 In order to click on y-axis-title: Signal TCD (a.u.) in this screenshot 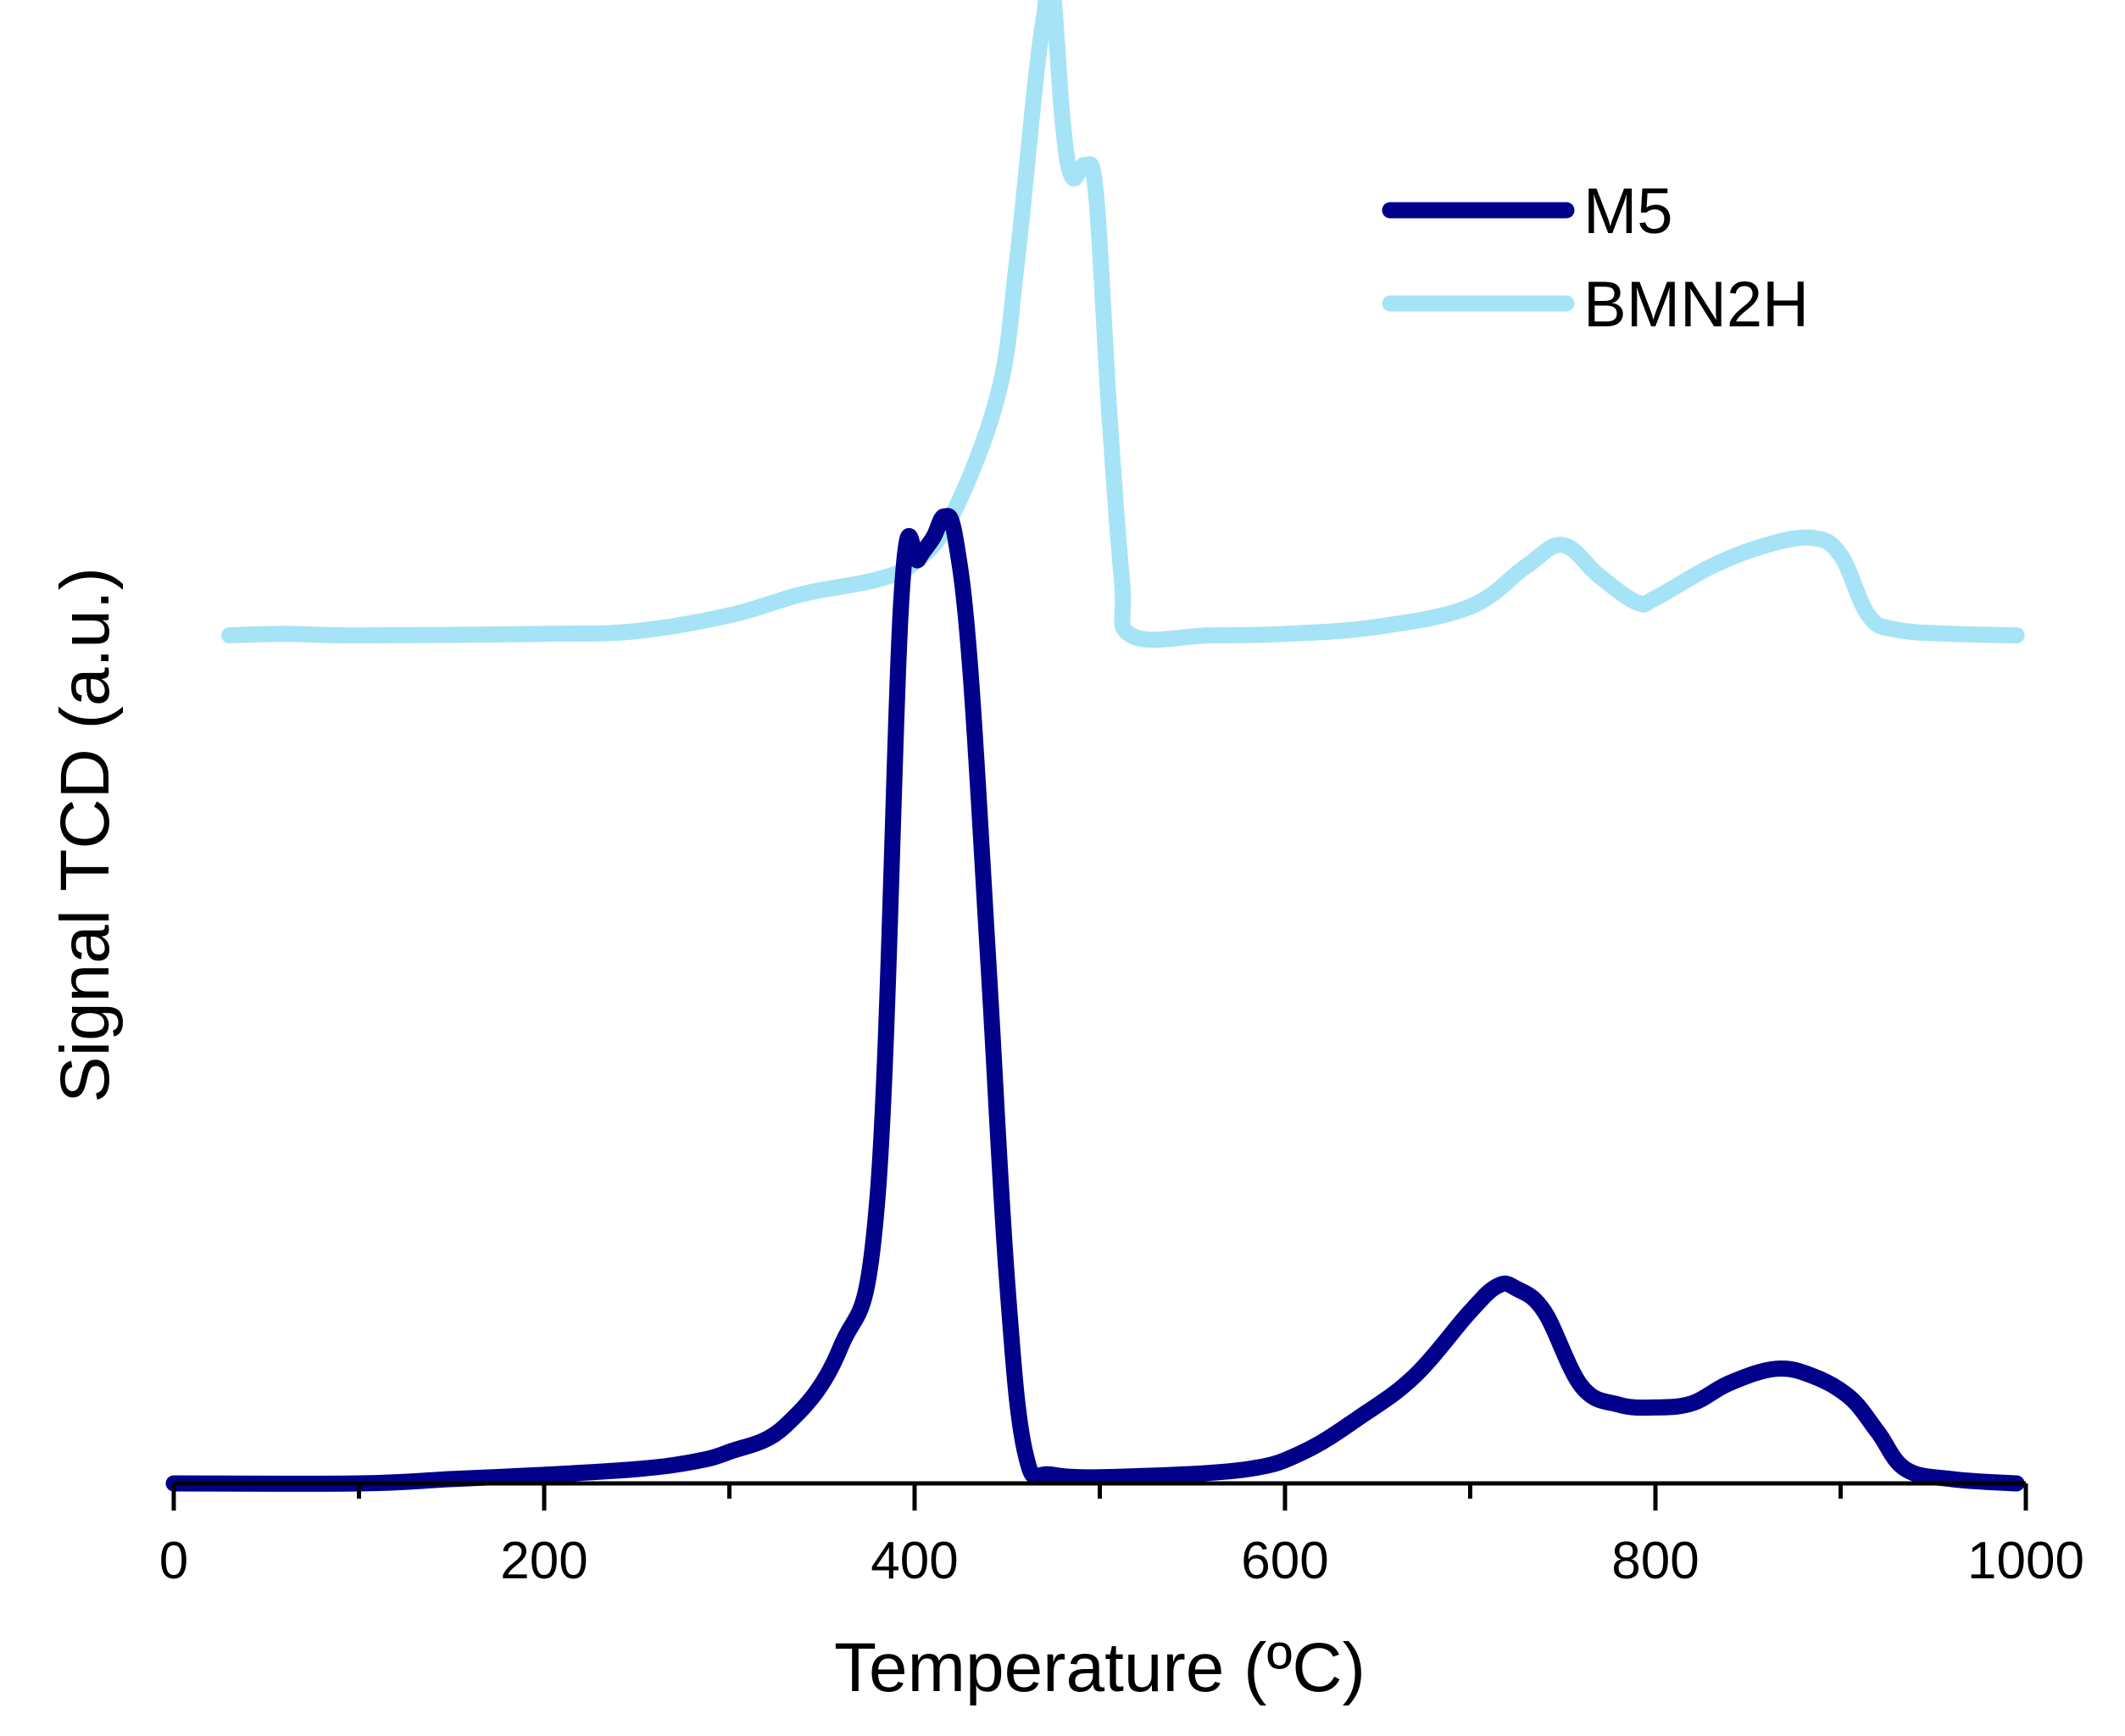, I will do `click(86, 835)`.